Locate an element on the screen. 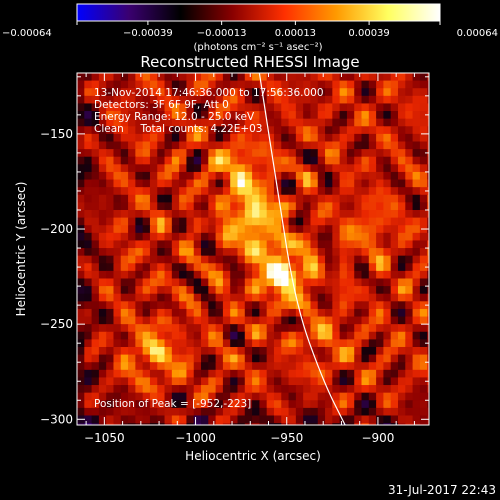  y-tick-label: −150 is located at coordinates (56, 134).